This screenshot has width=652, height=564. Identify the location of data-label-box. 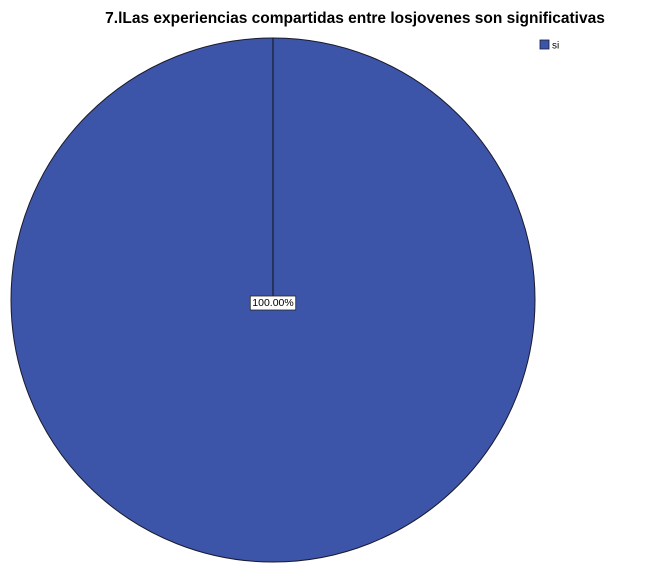
(273, 303).